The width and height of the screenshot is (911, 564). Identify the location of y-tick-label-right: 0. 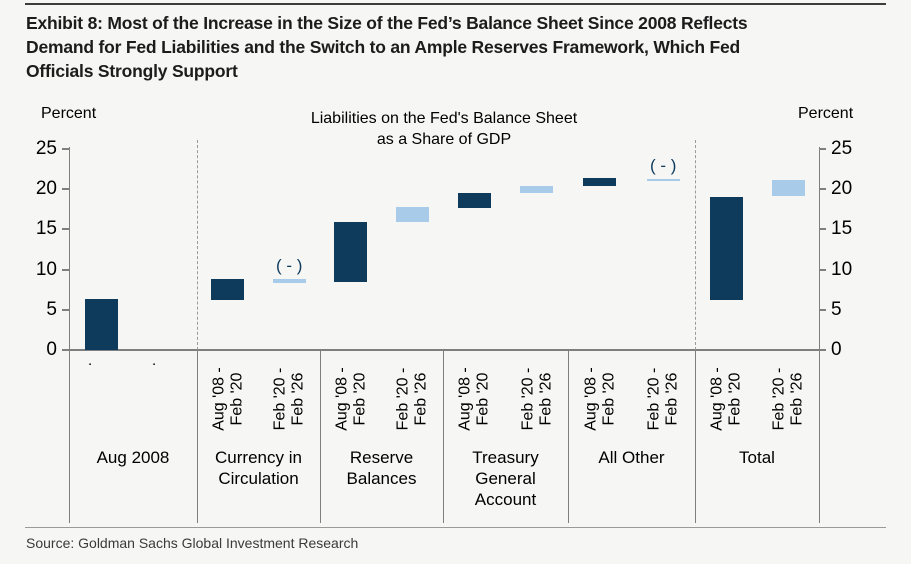
(836, 349).